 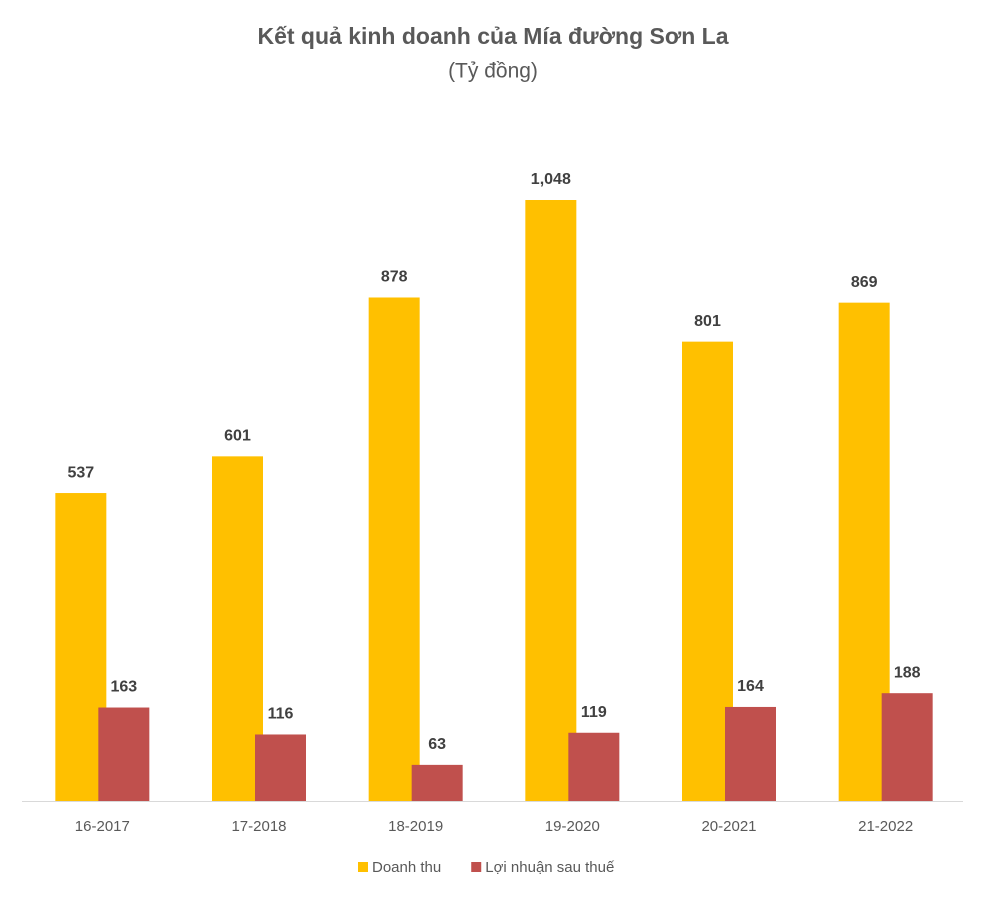 I want to click on data-label: 601, so click(x=237, y=436).